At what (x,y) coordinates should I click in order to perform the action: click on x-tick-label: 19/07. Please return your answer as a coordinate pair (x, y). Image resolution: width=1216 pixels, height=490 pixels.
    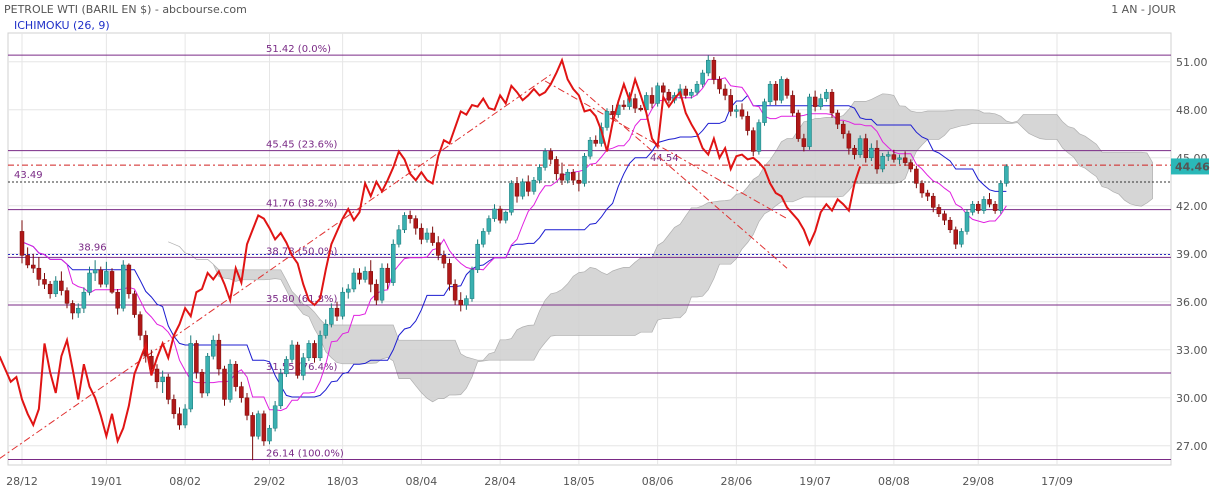
    Looking at the image, I should click on (815, 481).